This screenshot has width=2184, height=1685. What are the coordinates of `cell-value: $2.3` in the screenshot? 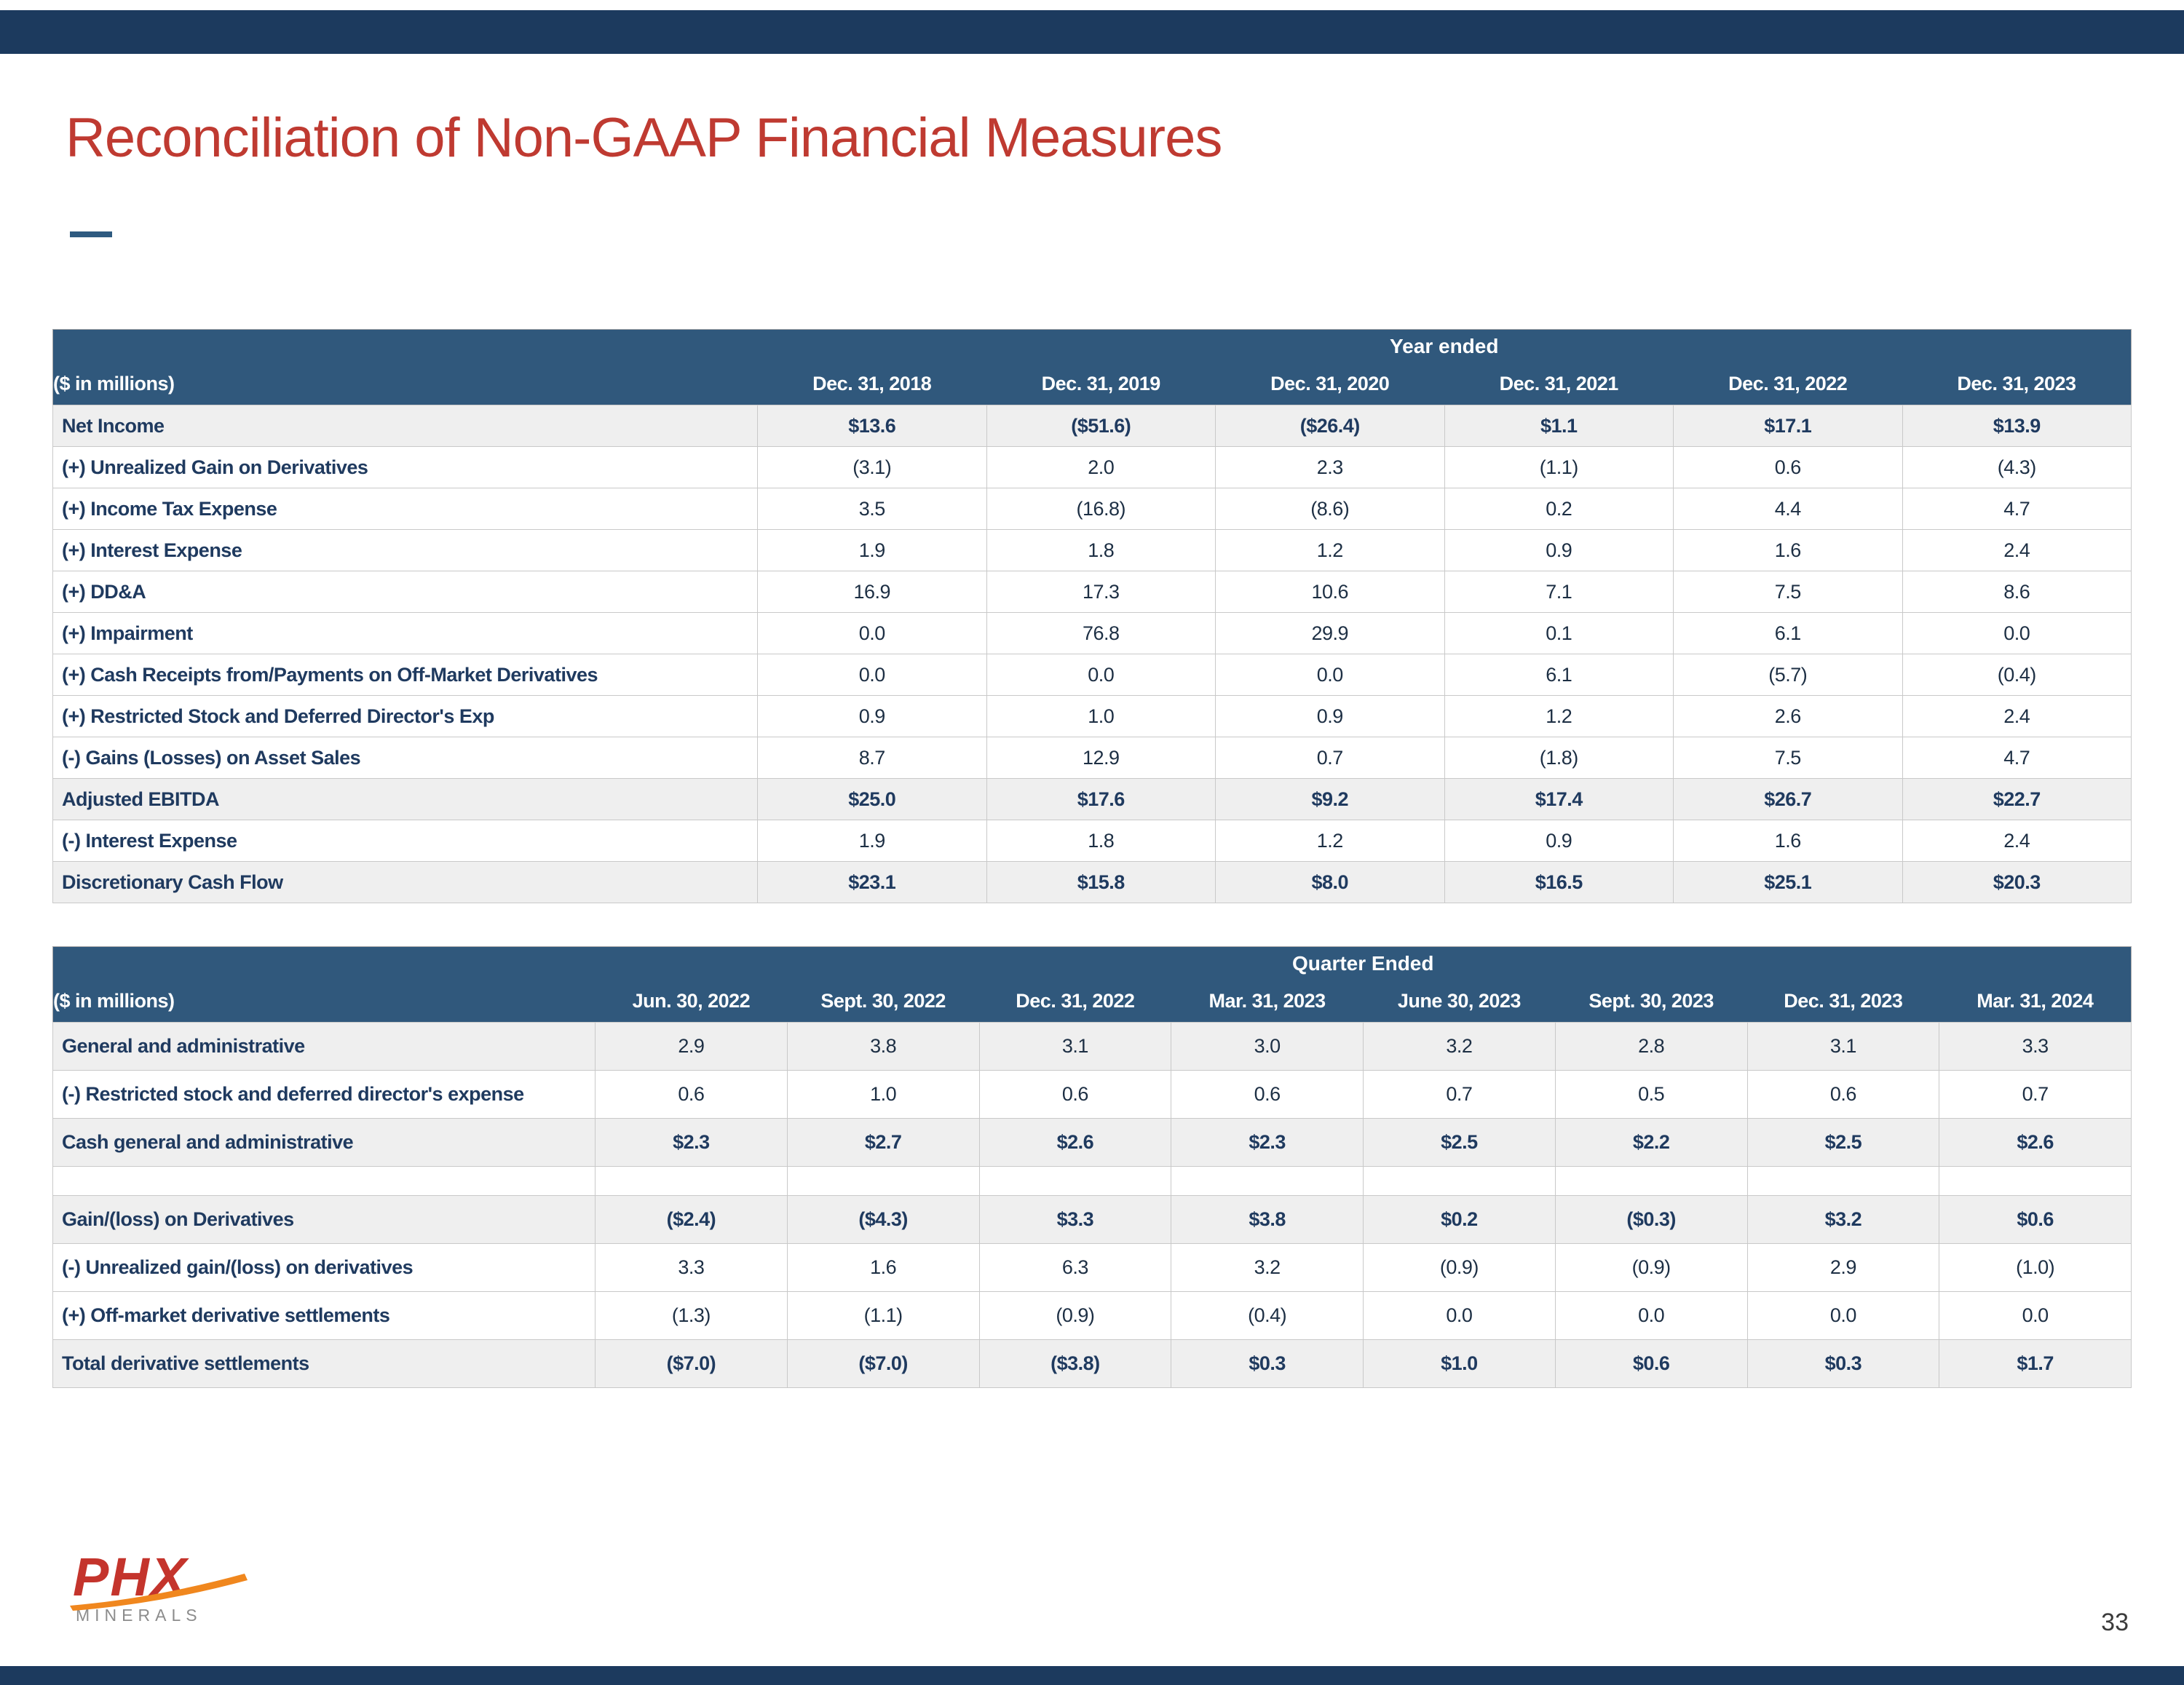 It's located at (1267, 1142).